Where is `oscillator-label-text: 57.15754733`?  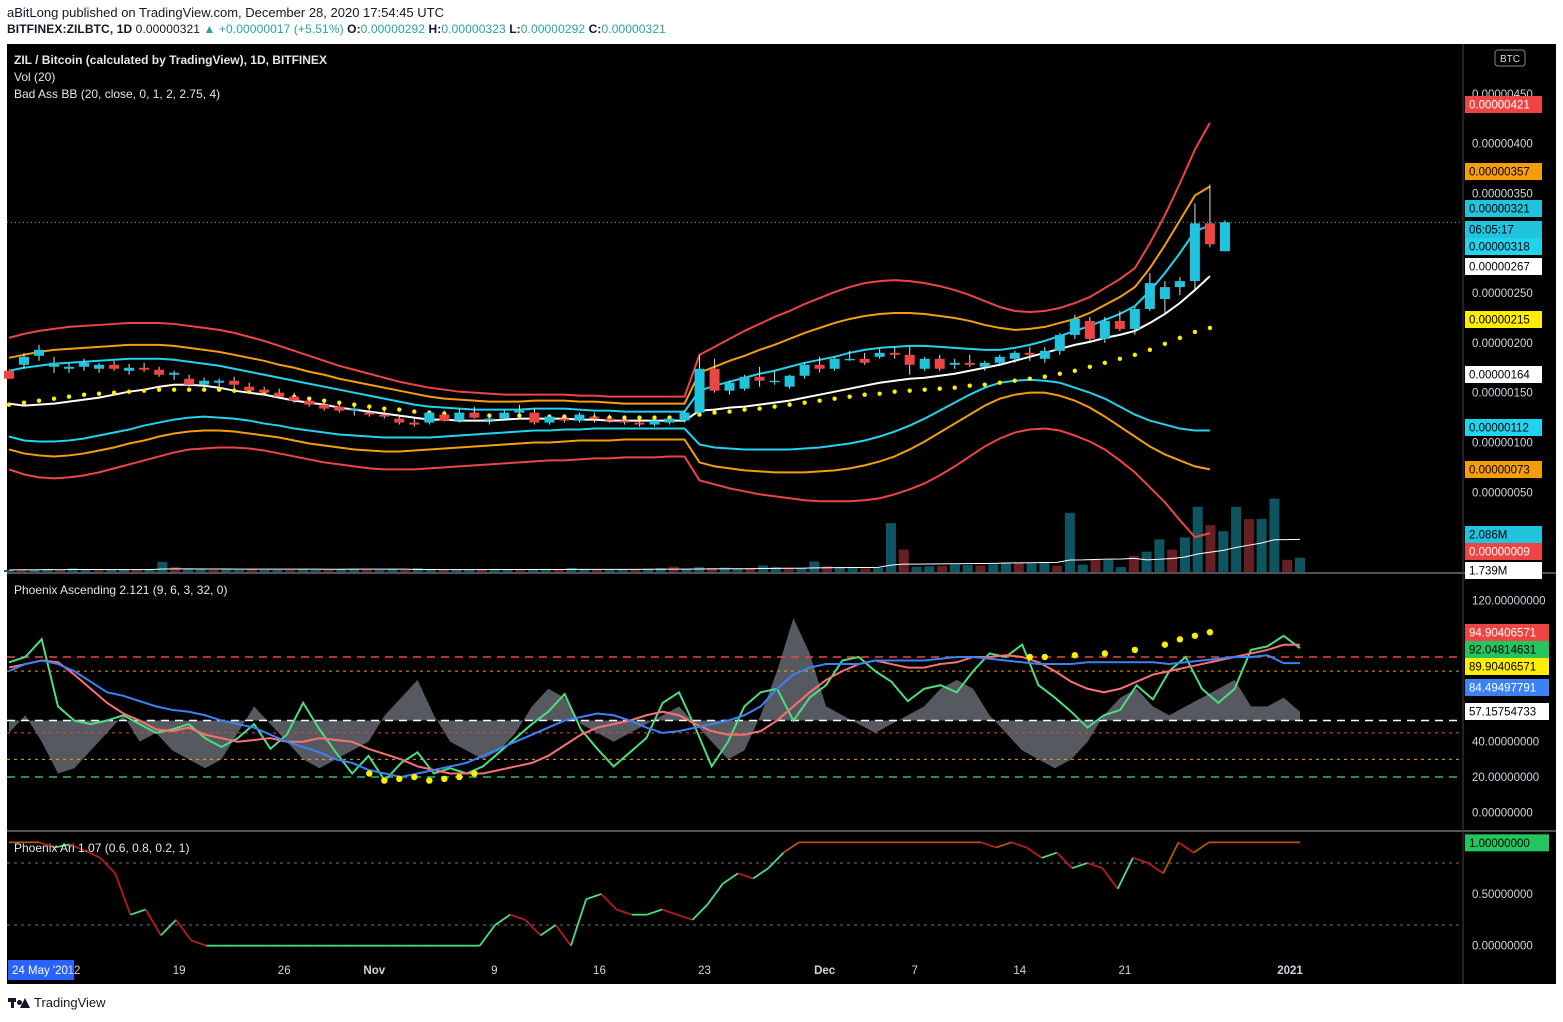
oscillator-label-text: 57.15754733 is located at coordinates (1502, 713).